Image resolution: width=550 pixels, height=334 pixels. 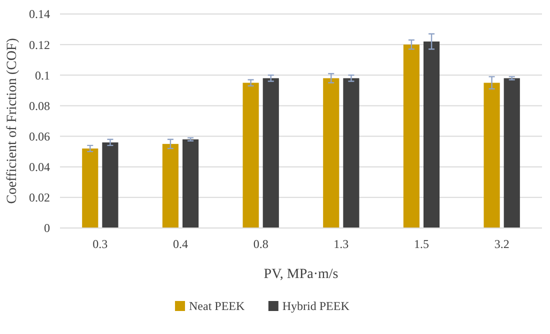 I want to click on y-tick-label: 0.02, so click(x=39, y=197).